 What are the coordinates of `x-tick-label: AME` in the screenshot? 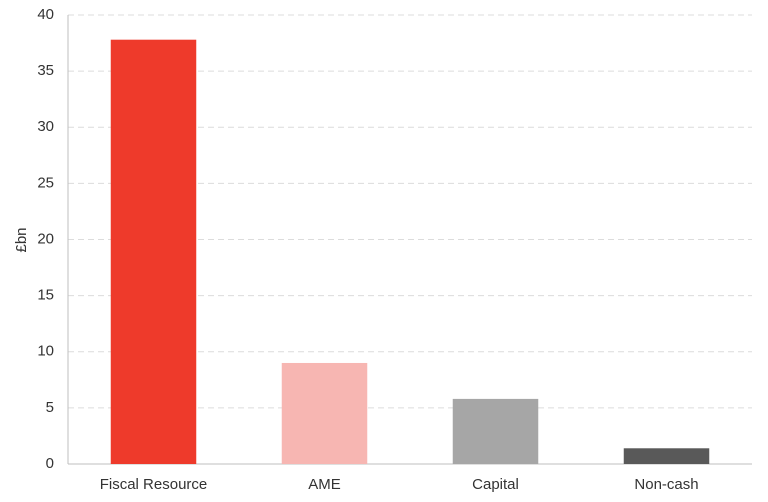 It's located at (324, 484).